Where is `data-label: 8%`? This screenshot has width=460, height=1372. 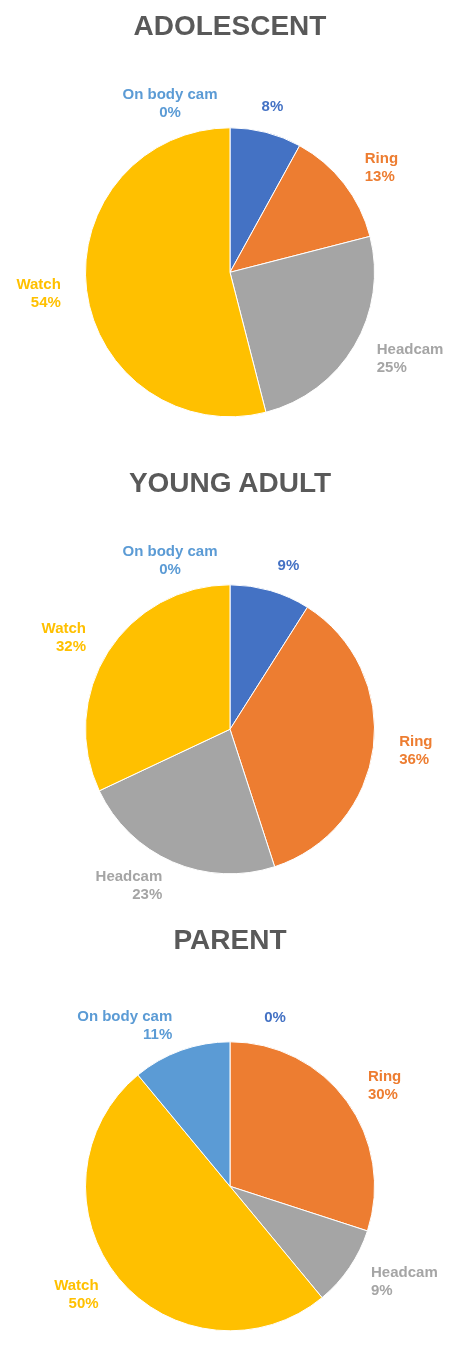
data-label: 8% is located at coordinates (272, 106).